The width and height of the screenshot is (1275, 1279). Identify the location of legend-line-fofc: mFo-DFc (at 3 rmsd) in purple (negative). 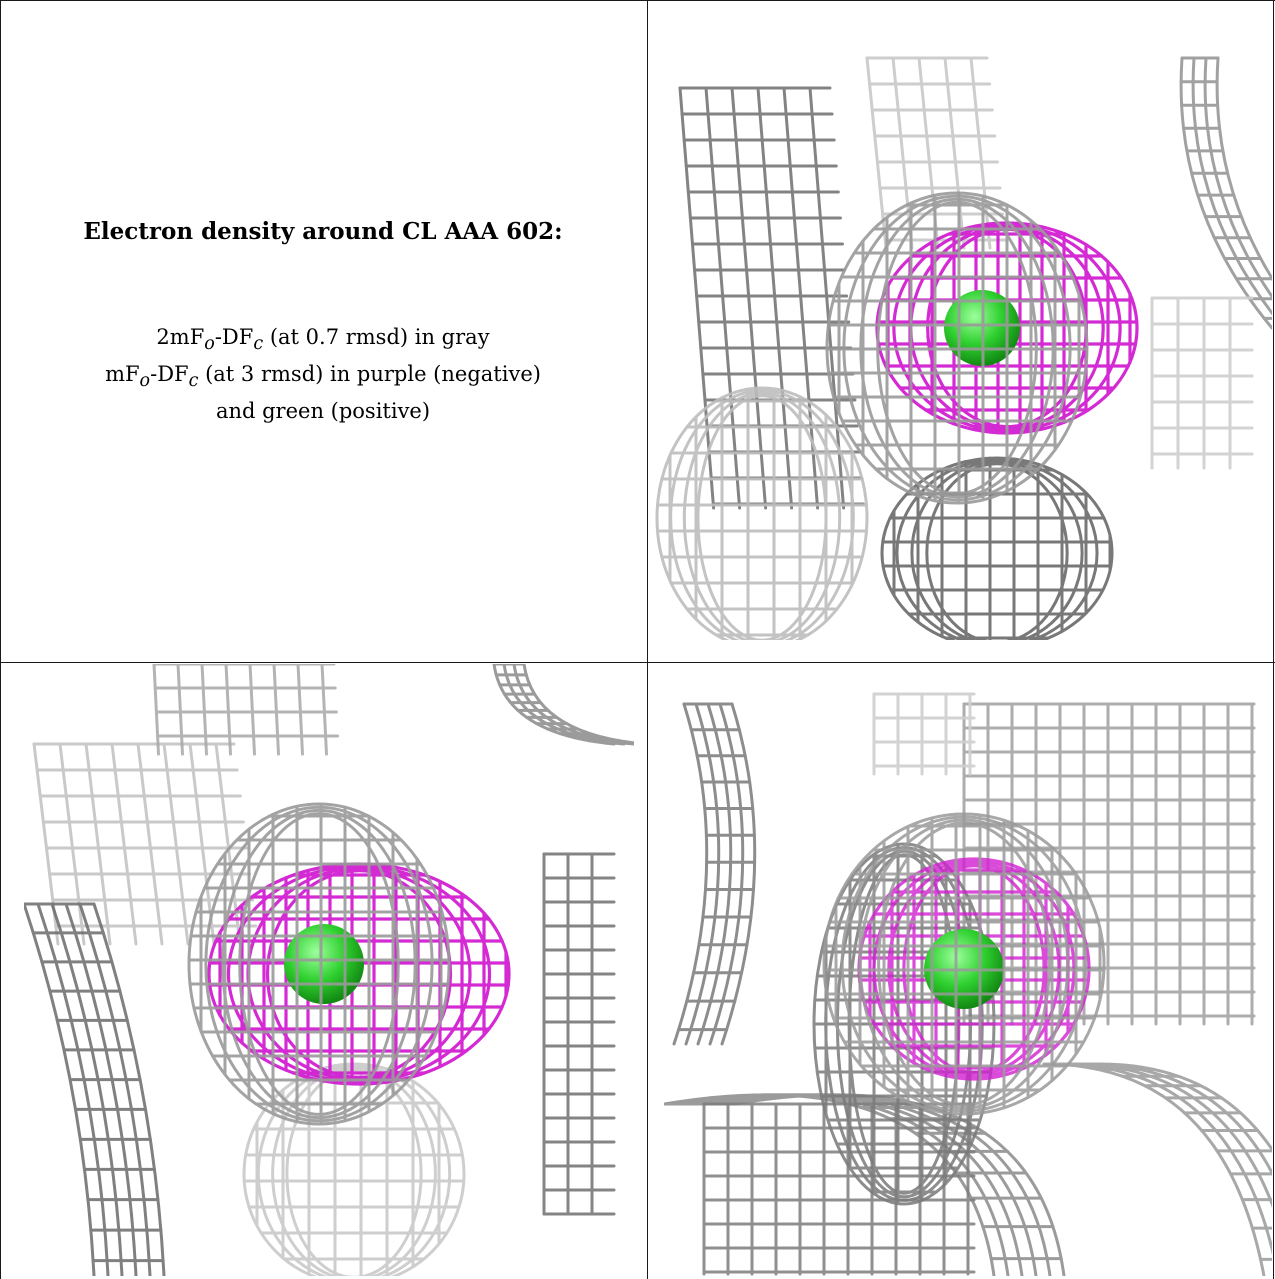
(323, 377).